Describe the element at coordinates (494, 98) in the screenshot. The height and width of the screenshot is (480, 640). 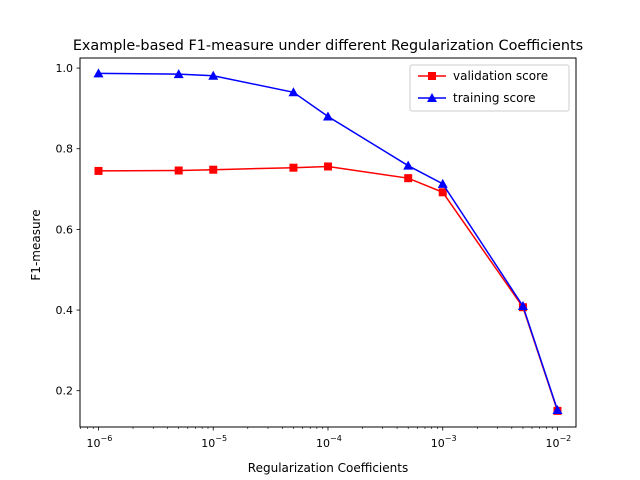
I see `legend-label: training score` at that location.